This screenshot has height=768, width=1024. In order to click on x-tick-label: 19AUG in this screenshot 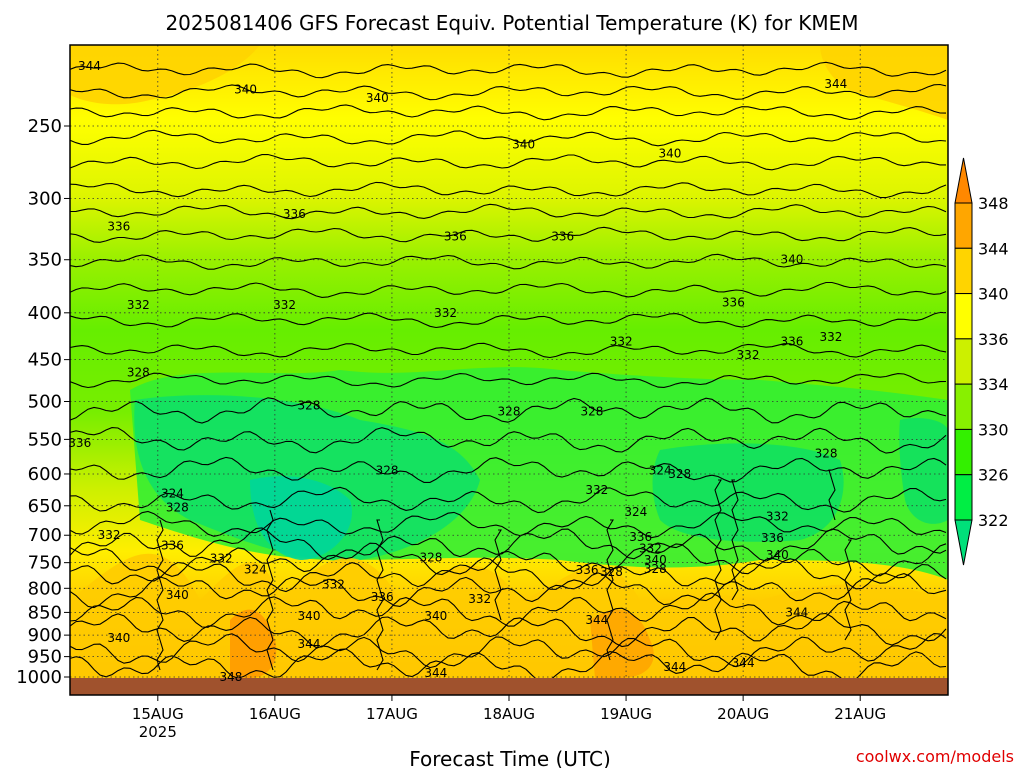, I will do `click(626, 714)`.